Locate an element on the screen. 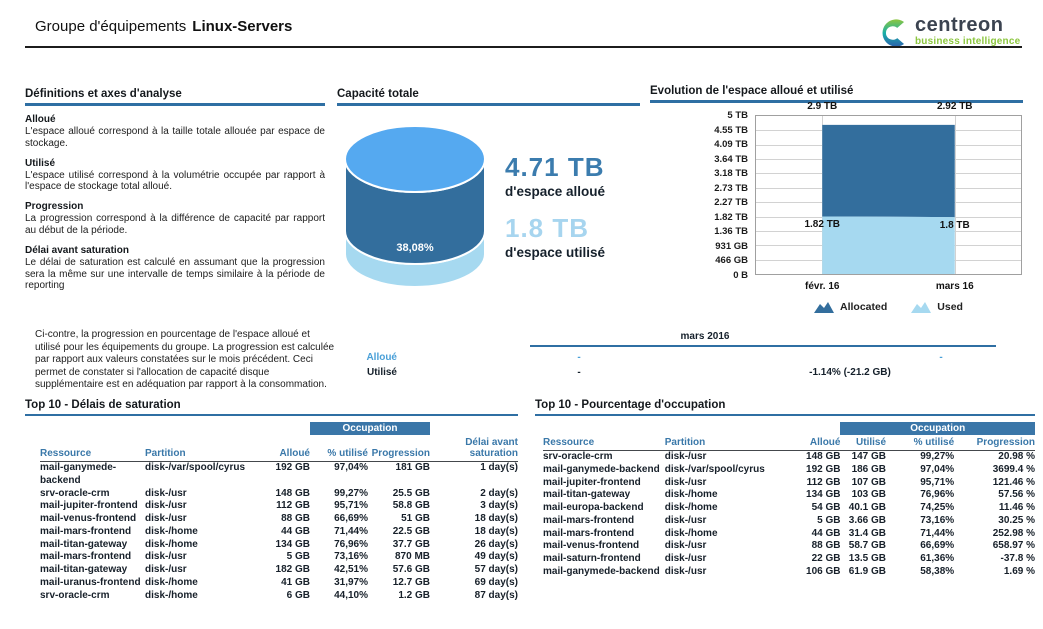 Image resolution: width=1043 pixels, height=629 pixels. table-cell: 6 GB is located at coordinates (298, 595).